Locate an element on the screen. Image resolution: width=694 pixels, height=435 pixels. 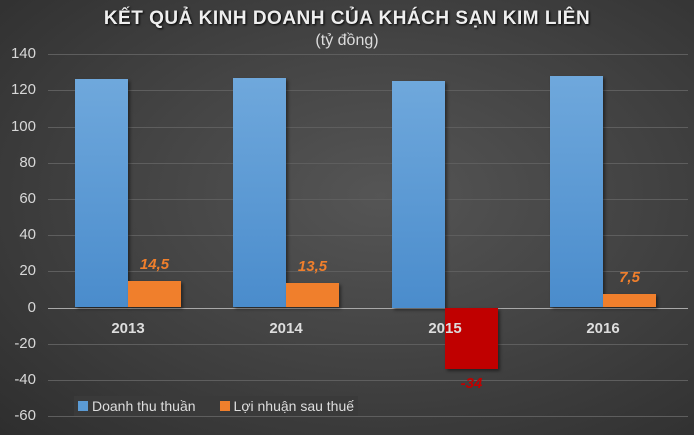
y-tick-label: 140 is located at coordinates (23, 53).